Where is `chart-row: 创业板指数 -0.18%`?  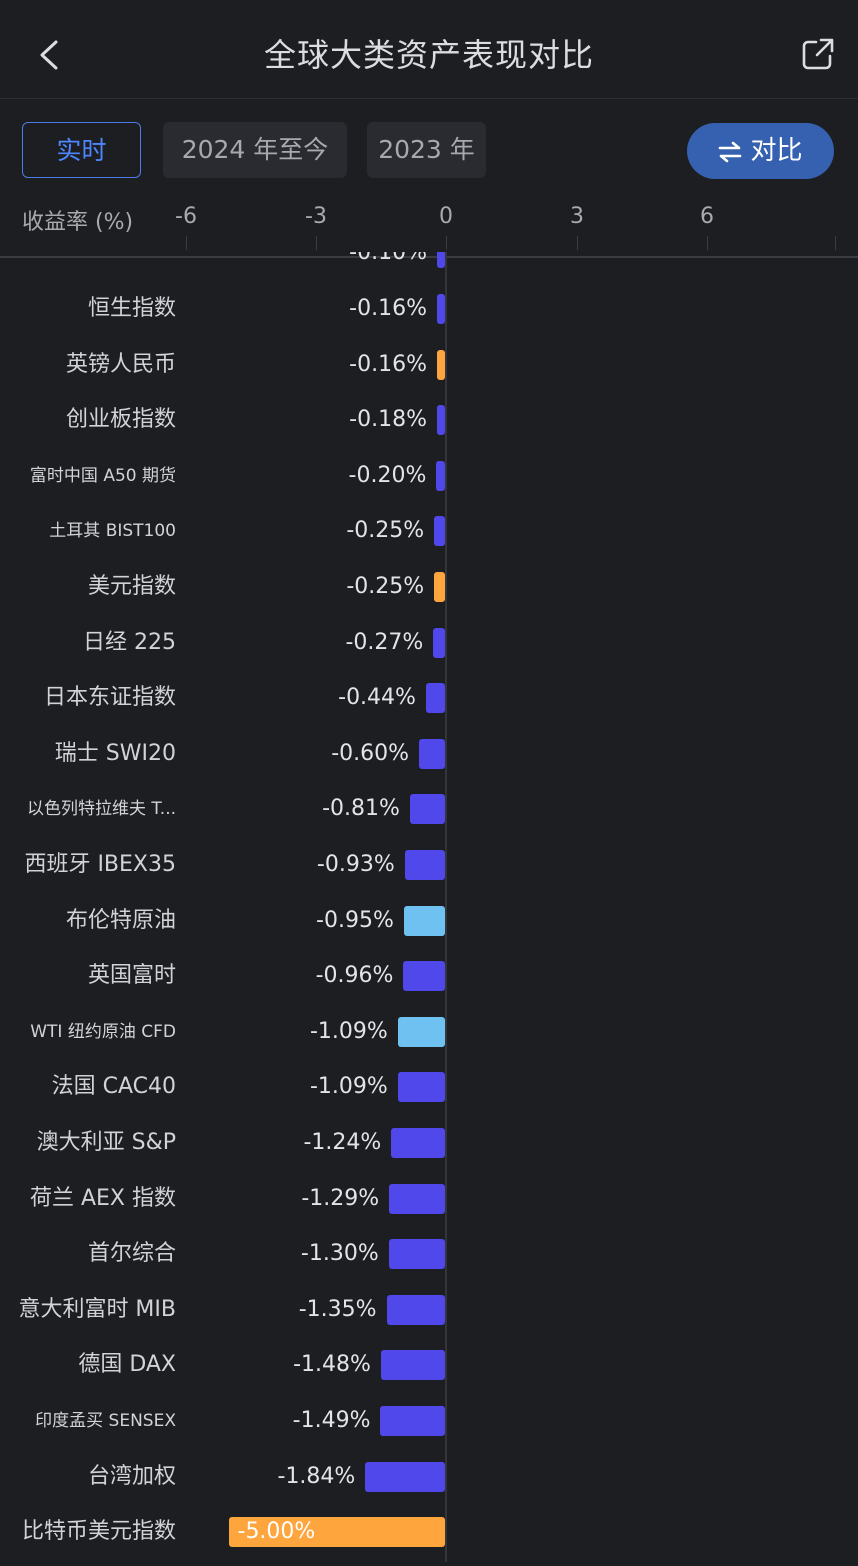
chart-row: 创业板指数 -0.18% is located at coordinates (429, 420).